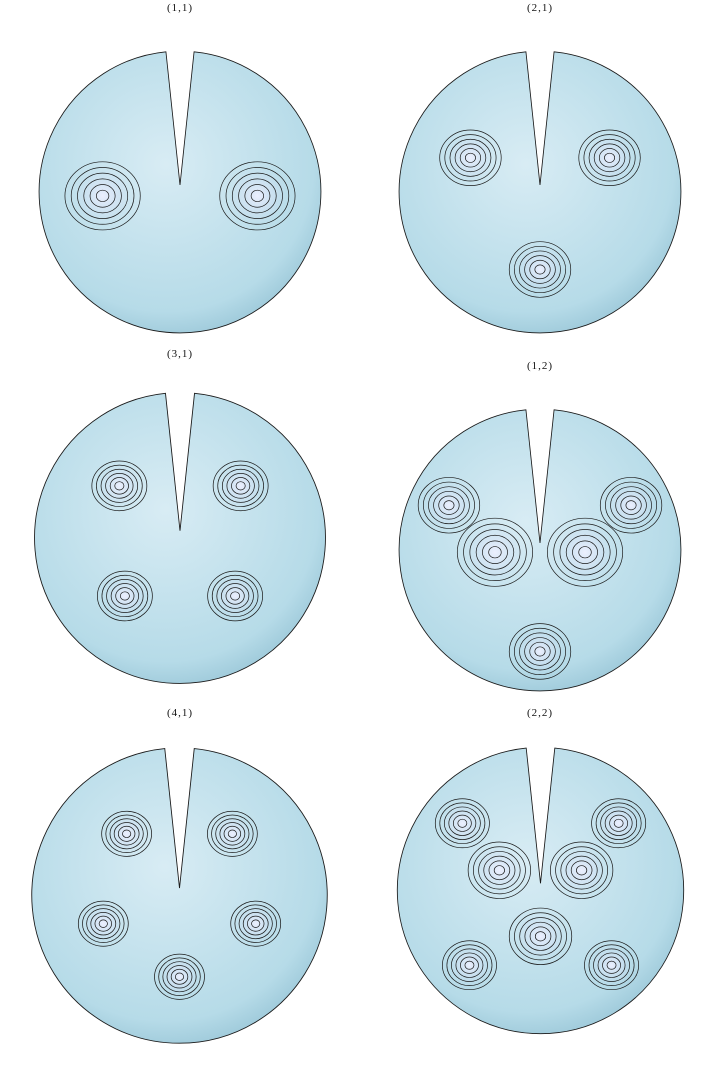 The width and height of the screenshot is (720, 1078). What do you see at coordinates (180, 713) in the screenshot?
I see `panel-label-4-1: (4,1)` at bounding box center [180, 713].